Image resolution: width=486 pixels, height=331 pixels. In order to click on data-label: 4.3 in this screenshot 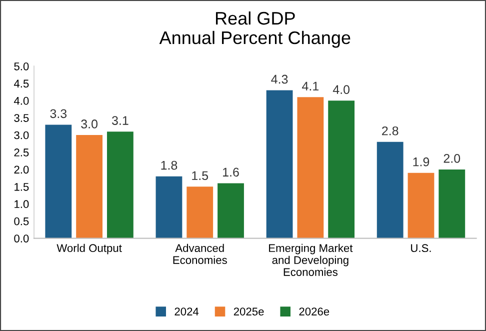, I will do `click(279, 79)`.